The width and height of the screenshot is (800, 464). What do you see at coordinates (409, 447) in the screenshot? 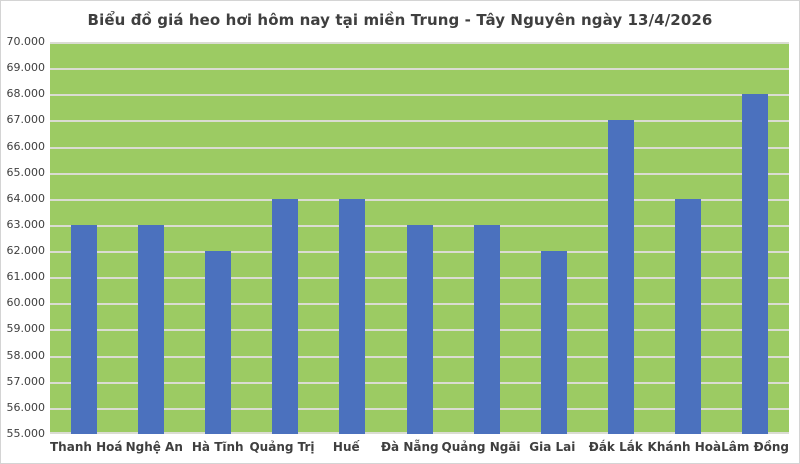
I see `x-category-label: Đà Nẵng` at bounding box center [409, 447].